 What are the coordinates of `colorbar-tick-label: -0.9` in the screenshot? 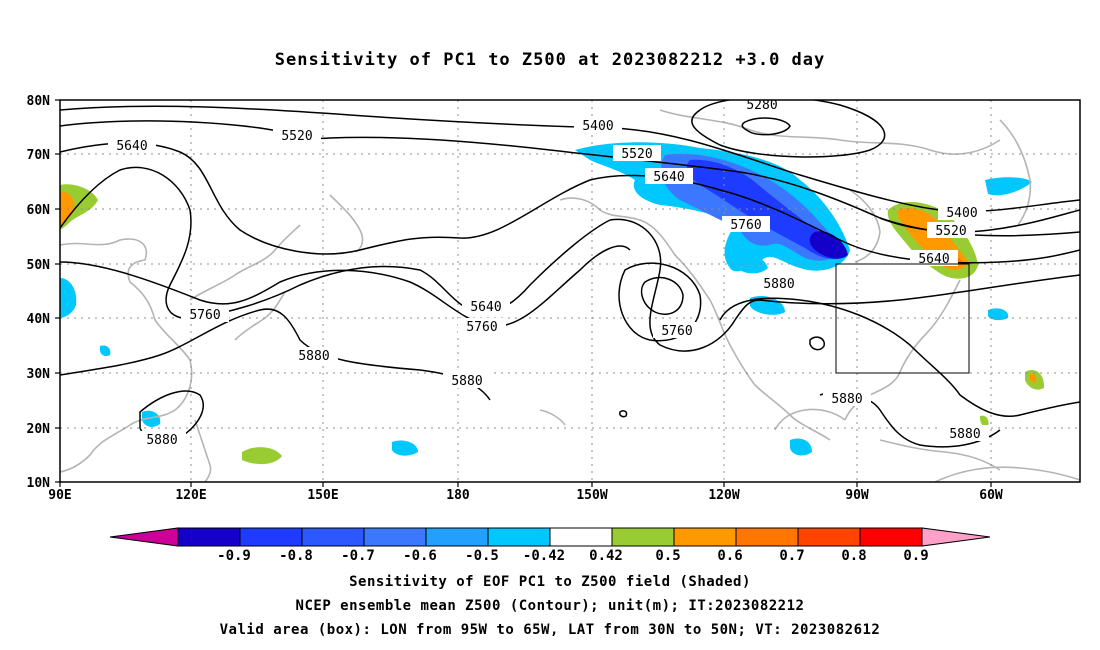 It's located at (234, 556).